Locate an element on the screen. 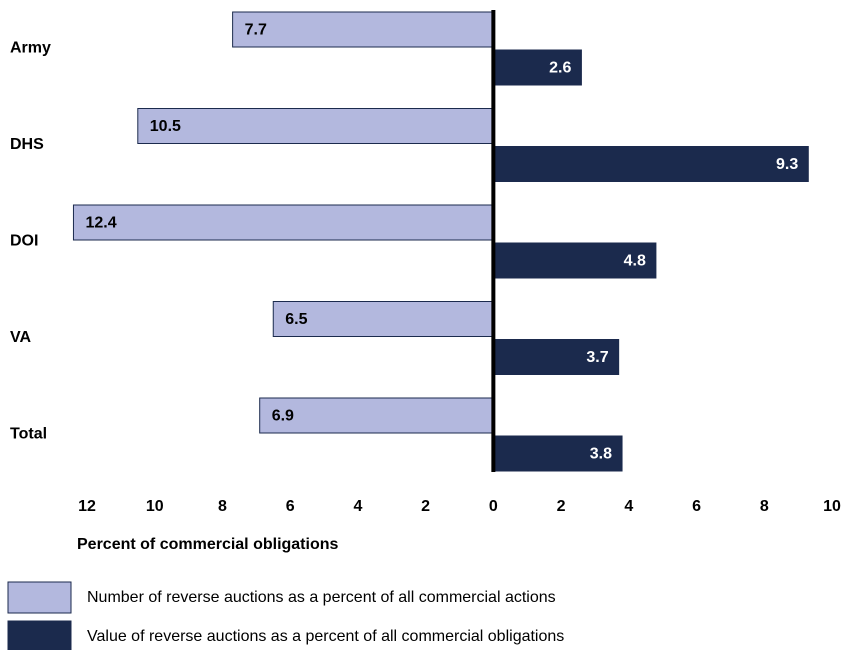 The width and height of the screenshot is (846, 650). category-label: Army is located at coordinates (30, 48).